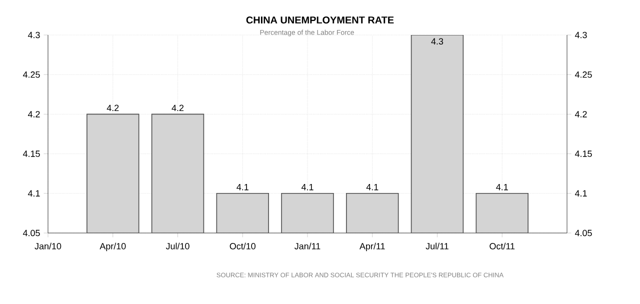 The height and width of the screenshot is (304, 640). Describe the element at coordinates (320, 20) in the screenshot. I see `chart-title: CHINA UNEMPLOYMENT RATE` at that location.